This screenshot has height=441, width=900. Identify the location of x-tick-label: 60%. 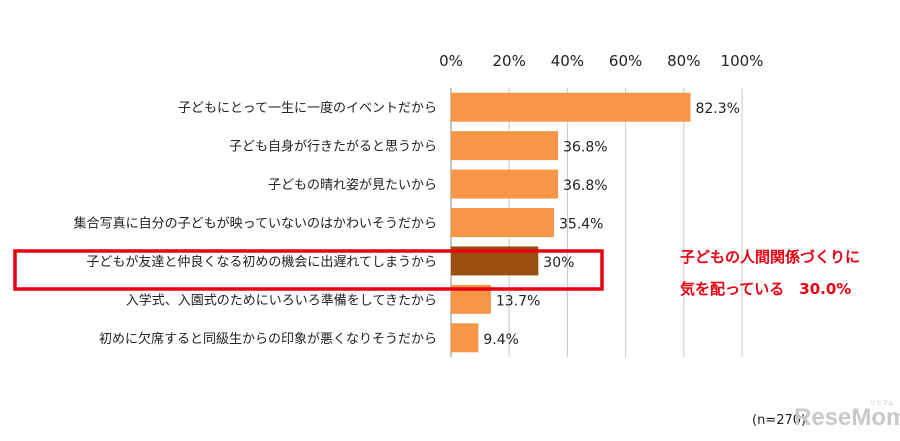
(625, 61).